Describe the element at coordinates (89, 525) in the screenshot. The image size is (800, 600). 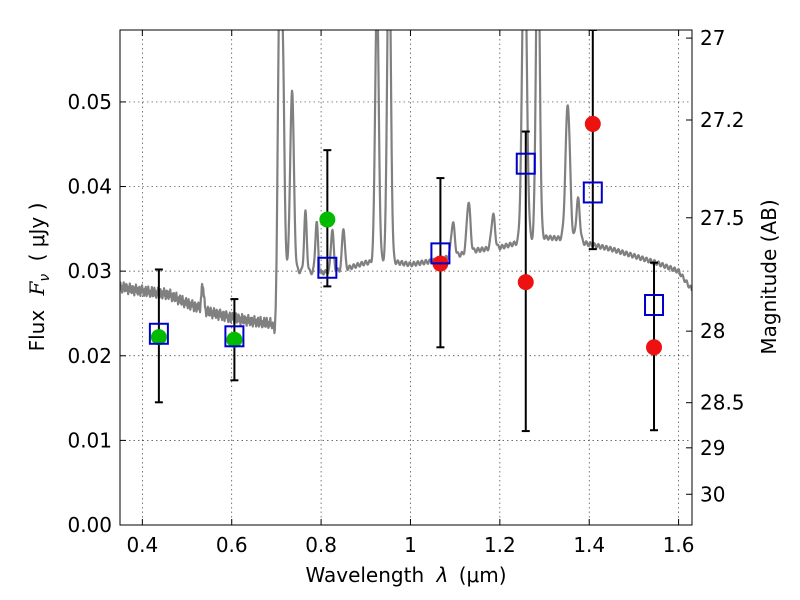
I see `y-tick-label: 0.00` at that location.